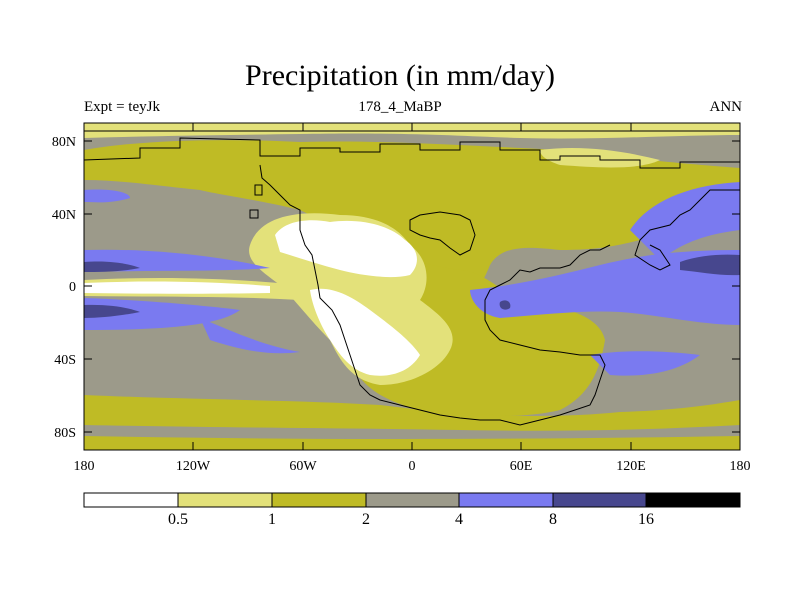 The image size is (800, 600). Describe the element at coordinates (459, 519) in the screenshot. I see `colorbar-label: 4` at that location.